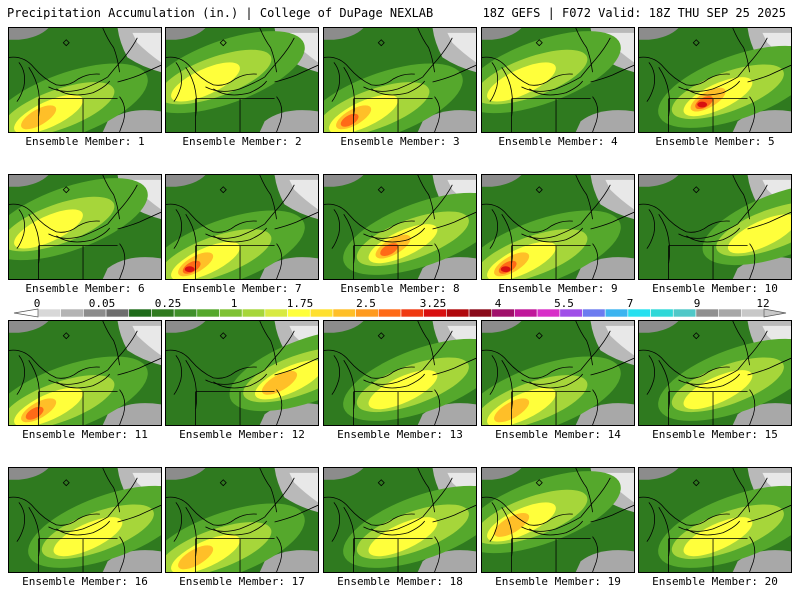 This screenshot has height=600, width=800. Describe the element at coordinates (366, 303) in the screenshot. I see `colorbar-tick-label: 2.5` at that location.